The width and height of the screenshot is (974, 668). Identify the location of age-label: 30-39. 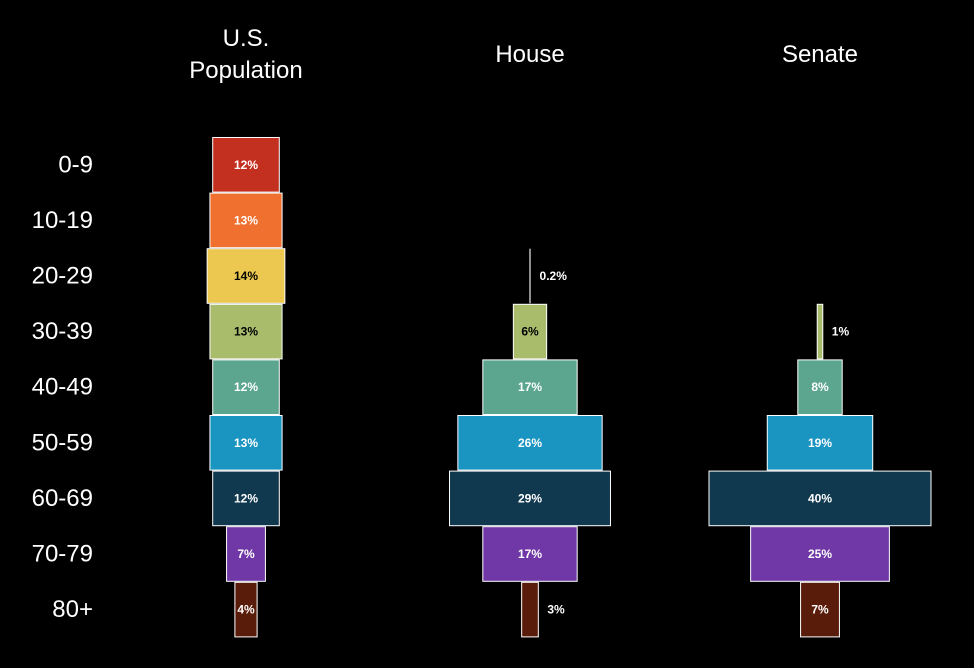
(62, 331).